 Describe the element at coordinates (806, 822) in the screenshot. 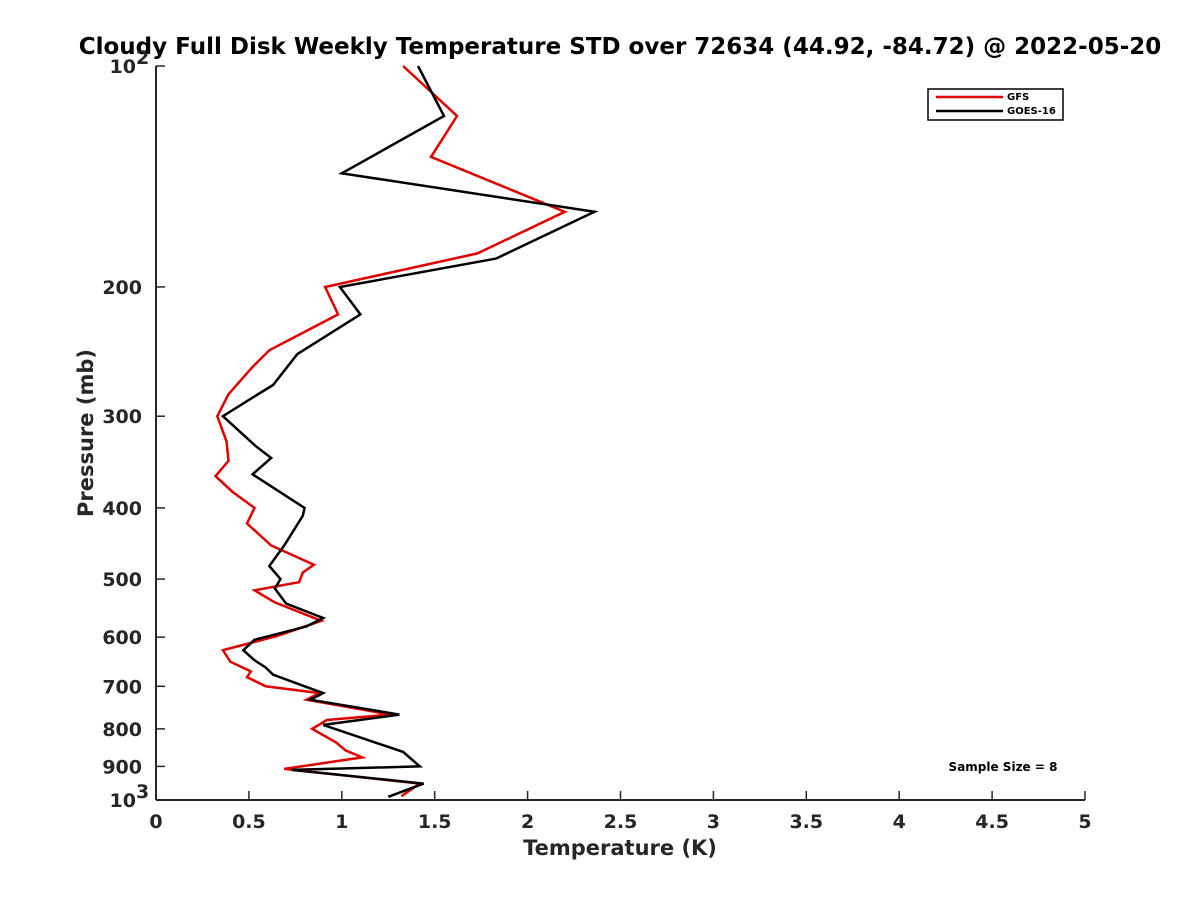

I see `x-tick-label: 3.5` at that location.